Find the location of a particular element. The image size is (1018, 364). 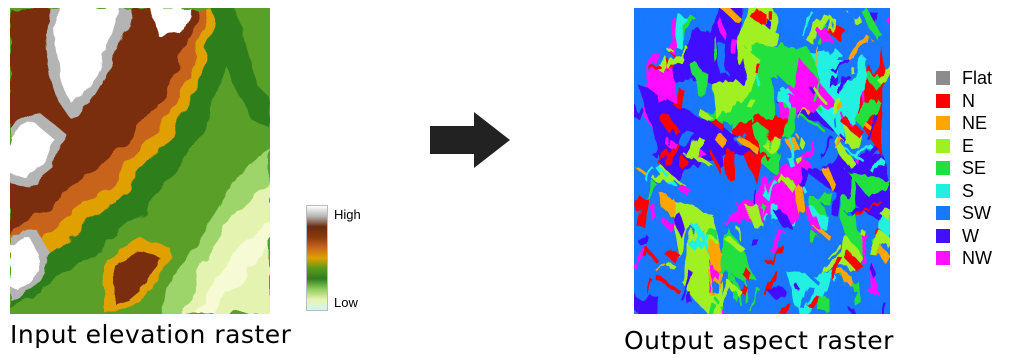

aspect-legend-label: NW is located at coordinates (977, 258).